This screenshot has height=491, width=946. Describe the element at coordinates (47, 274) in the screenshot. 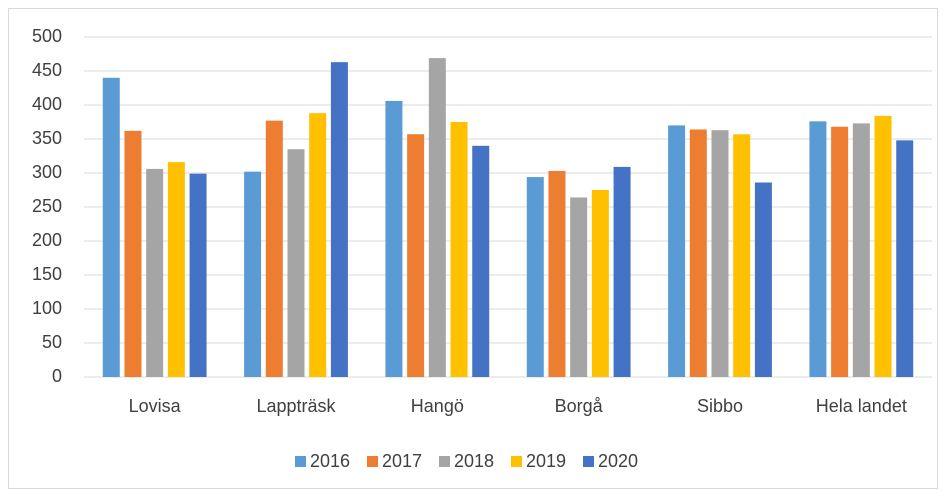

I see `y-tick-label: 150` at that location.